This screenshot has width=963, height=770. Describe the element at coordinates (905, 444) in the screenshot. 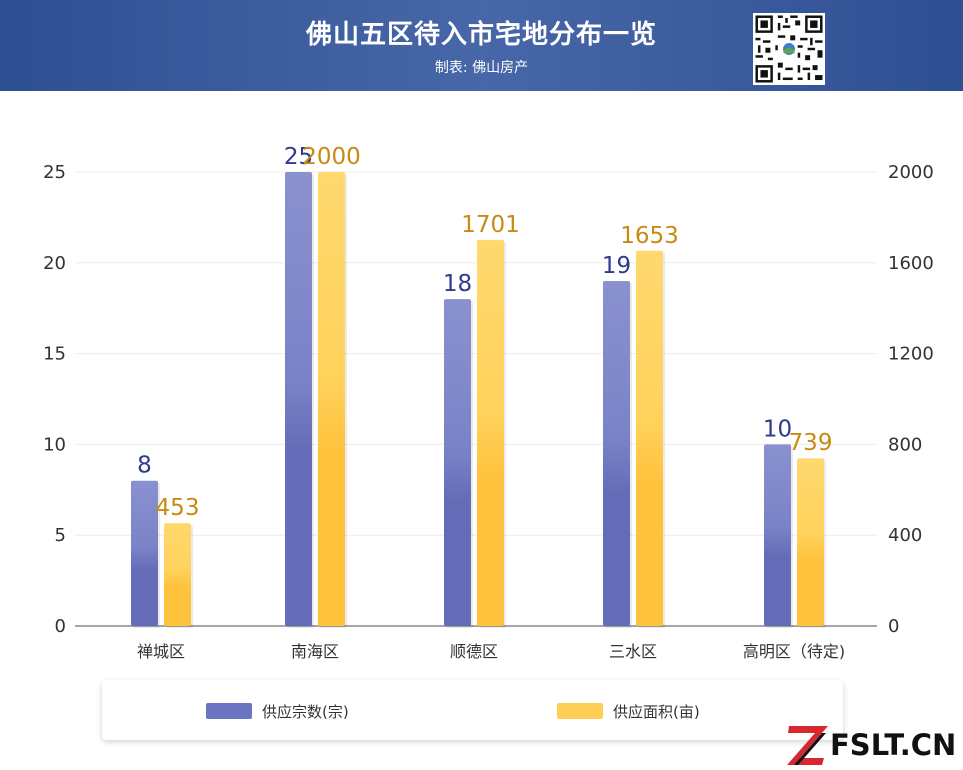

I see `right-tick-label: 800` at that location.